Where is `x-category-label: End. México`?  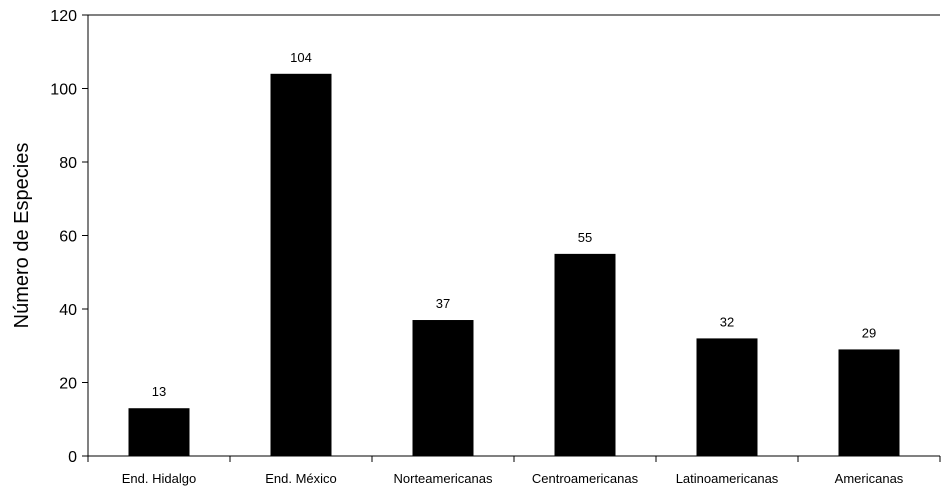
x-category-label: End. México is located at coordinates (301, 478).